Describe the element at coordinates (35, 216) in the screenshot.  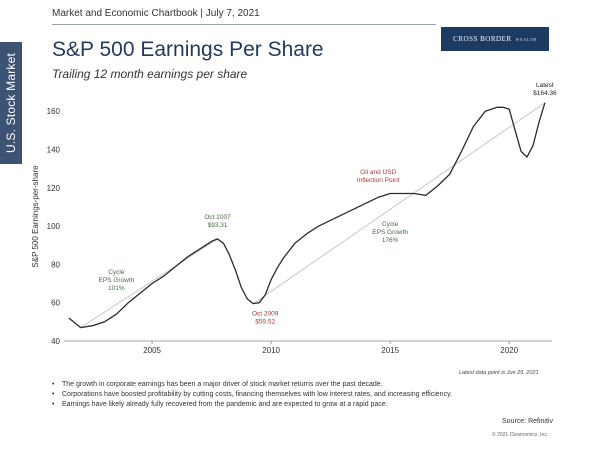
I see `y-axis-label: S&P 500 Earnings-per-share` at that location.